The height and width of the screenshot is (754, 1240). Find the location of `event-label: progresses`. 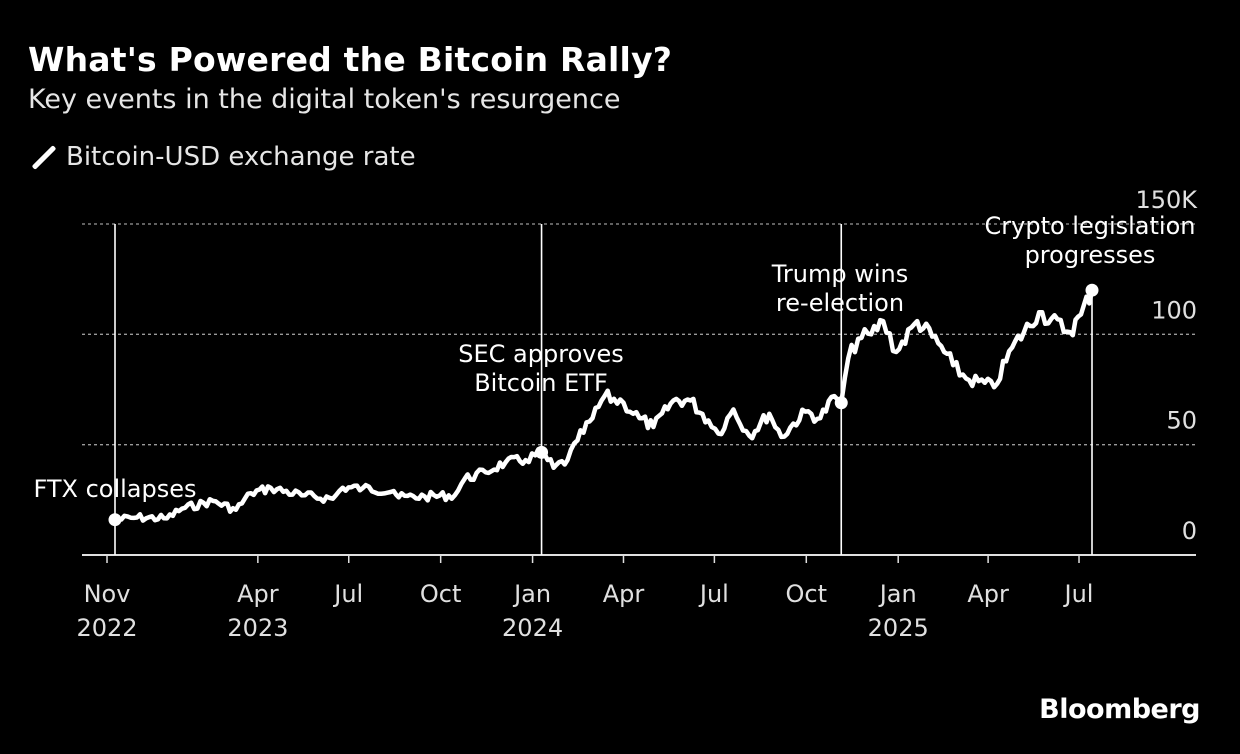

event-label: progresses is located at coordinates (1090, 255).